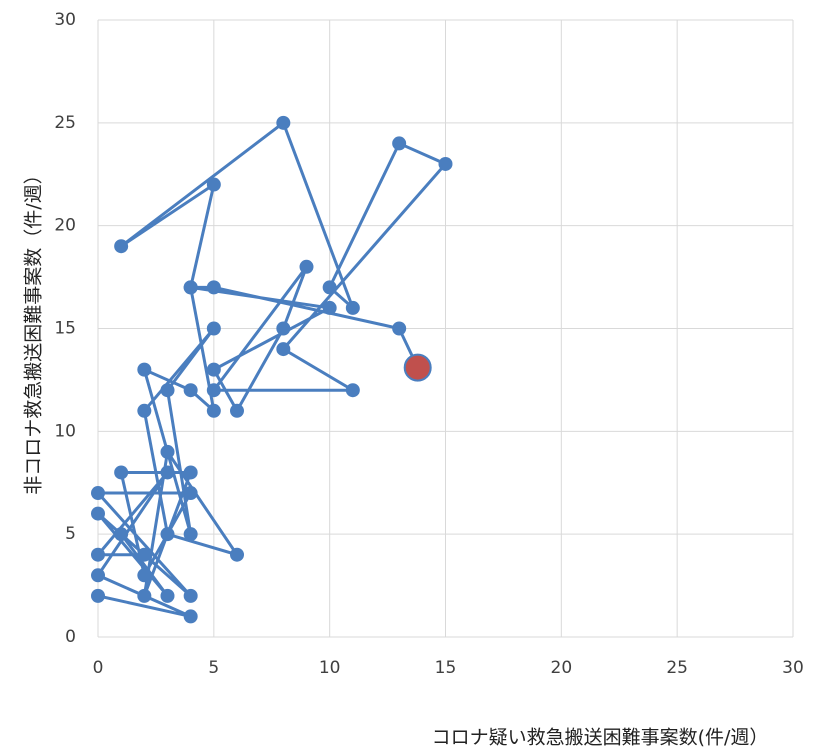 This screenshot has height=756, width=822. What do you see at coordinates (213, 668) in the screenshot?
I see `x-tick-label: 5` at bounding box center [213, 668].